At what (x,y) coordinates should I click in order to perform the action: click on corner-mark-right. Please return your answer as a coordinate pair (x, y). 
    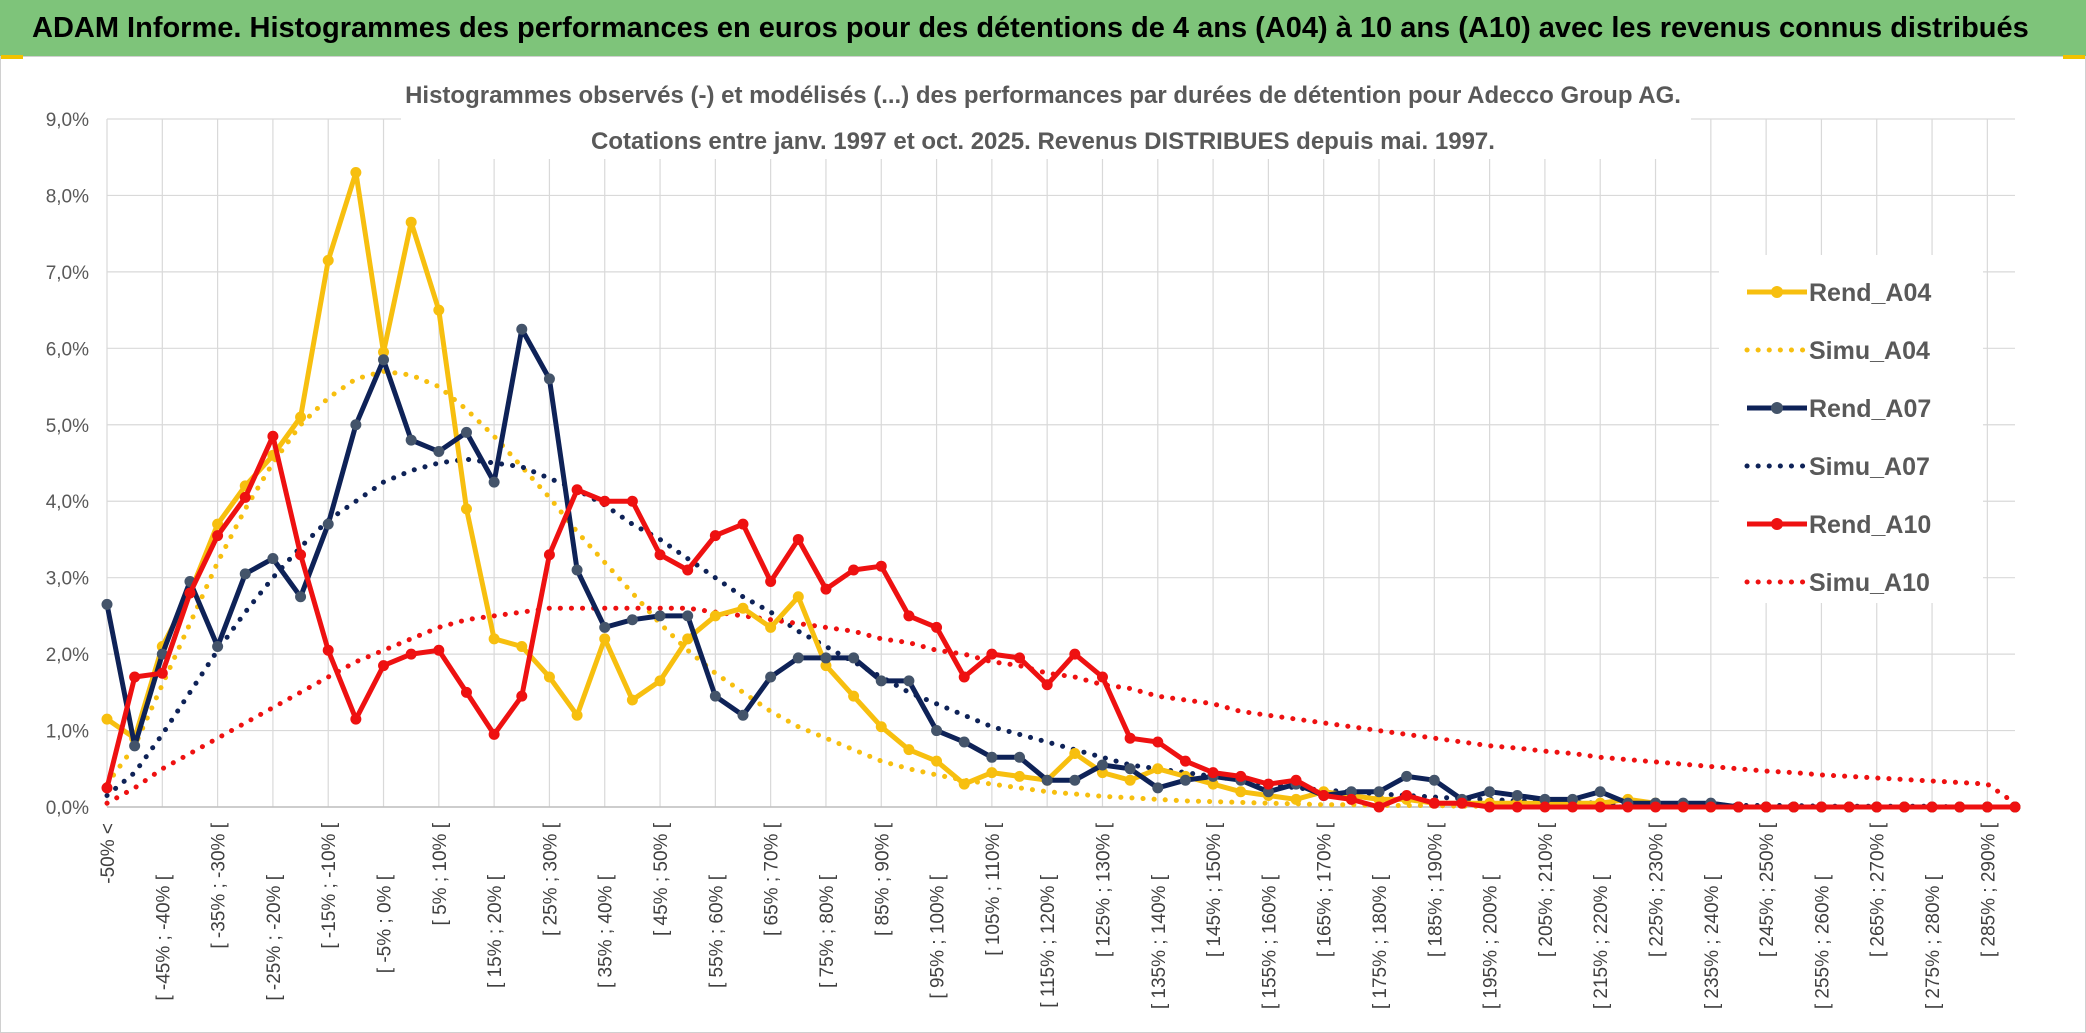
    Looking at the image, I should click on (2074, 57).